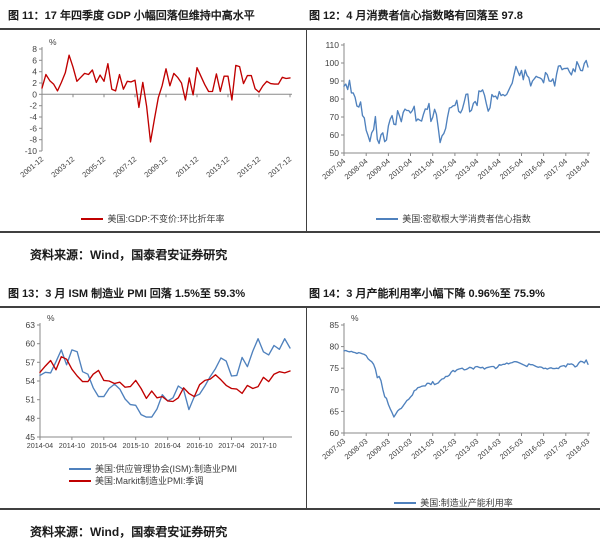 This screenshot has height=555, width=600. I want to click on x-tick-label: 2017-03, so click(555, 449).